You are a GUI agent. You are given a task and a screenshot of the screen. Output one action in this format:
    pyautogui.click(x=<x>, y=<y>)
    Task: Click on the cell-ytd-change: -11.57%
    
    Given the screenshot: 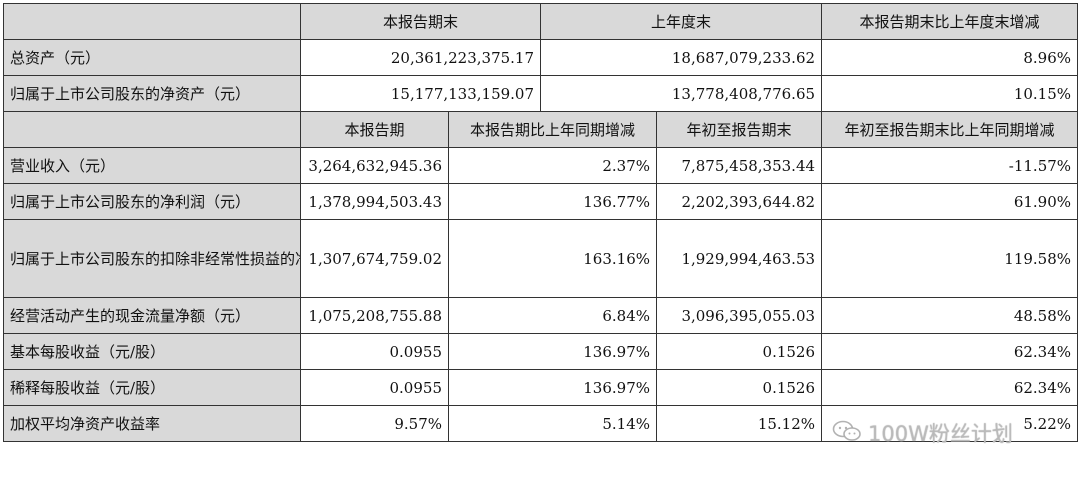 What is the action you would take?
    pyautogui.click(x=950, y=165)
    